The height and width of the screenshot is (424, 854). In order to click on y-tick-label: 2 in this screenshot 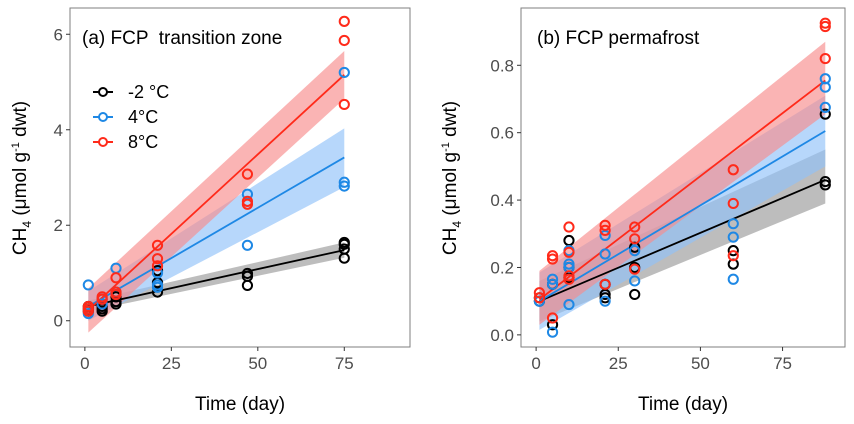, I will do `click(58, 225)`.